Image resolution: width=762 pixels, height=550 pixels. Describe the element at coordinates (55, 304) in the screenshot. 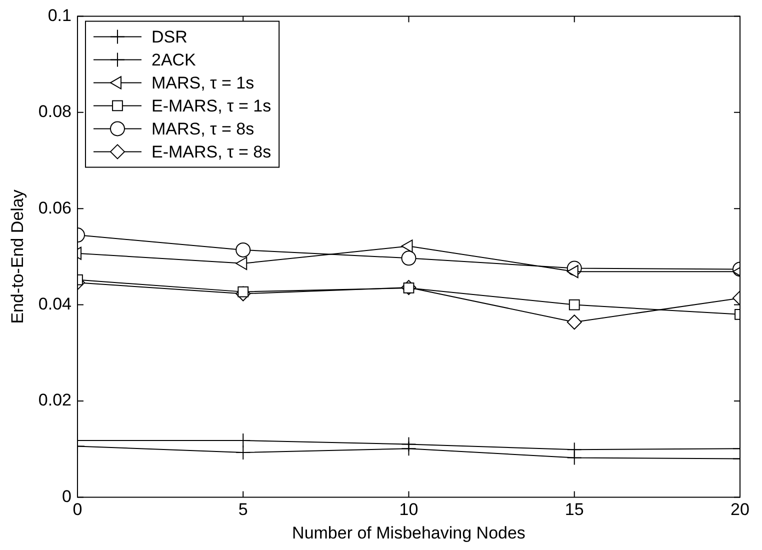

I see `y-tick-label: 0.04` at that location.